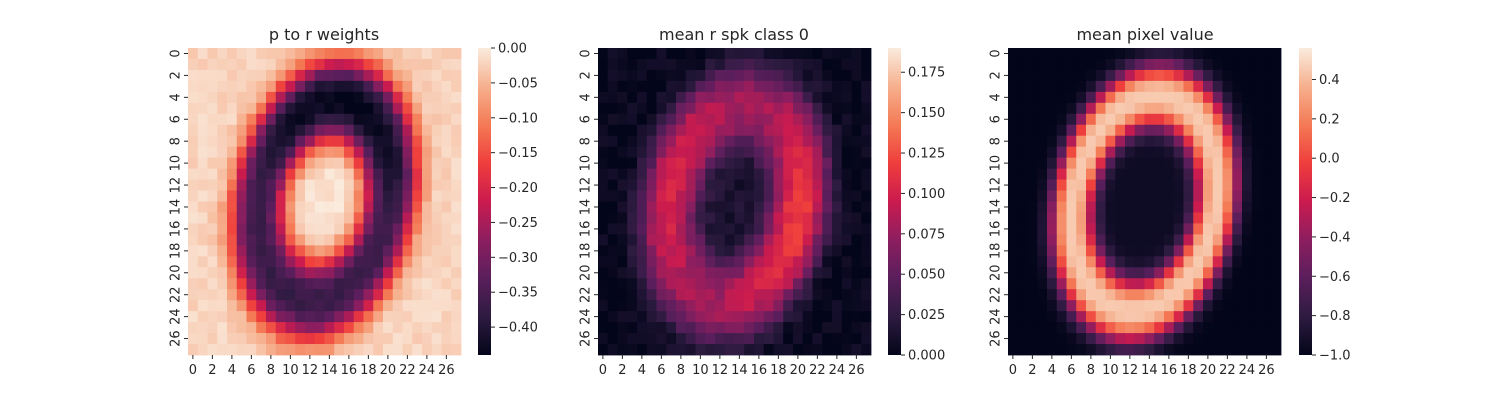  What do you see at coordinates (1110, 370) in the screenshot?
I see `x-tick-label: 10` at bounding box center [1110, 370].